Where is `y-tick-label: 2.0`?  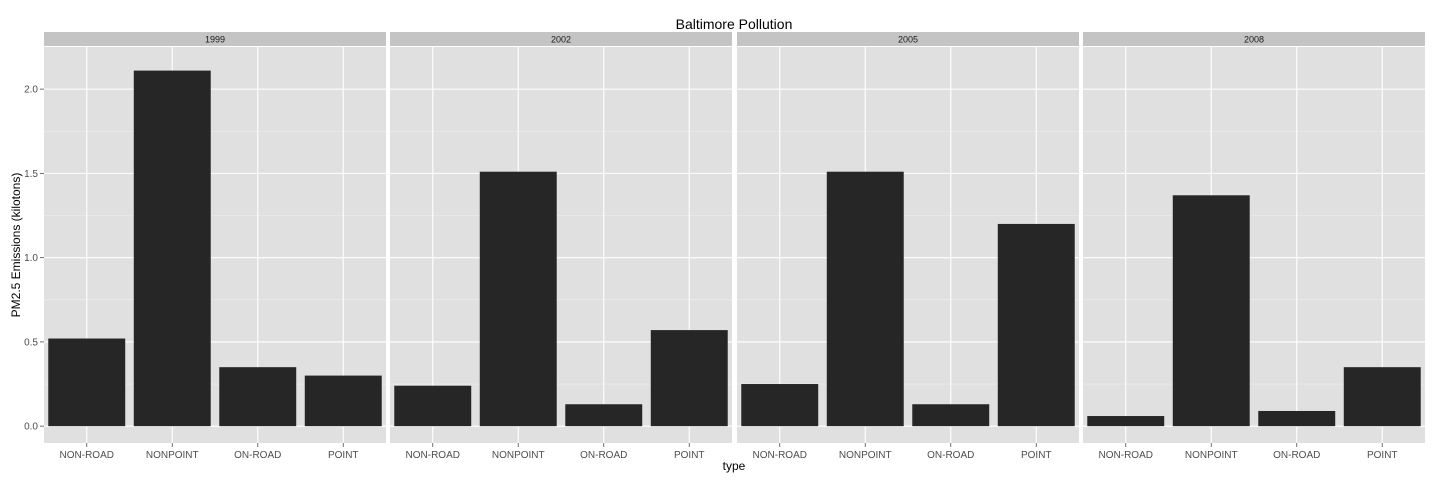 y-tick-label: 2.0 is located at coordinates (31, 90).